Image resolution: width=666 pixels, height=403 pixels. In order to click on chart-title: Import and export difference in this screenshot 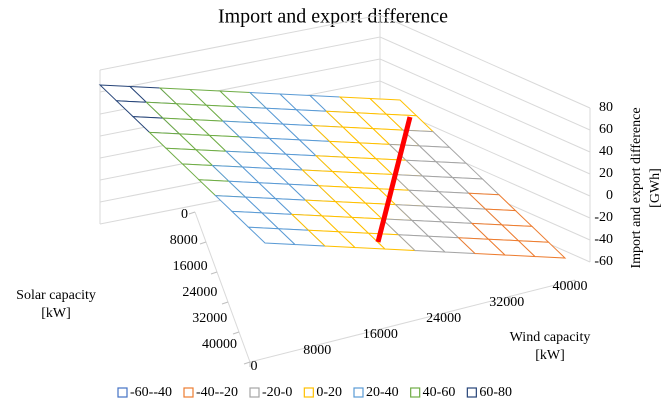, I will do `click(333, 17)`.